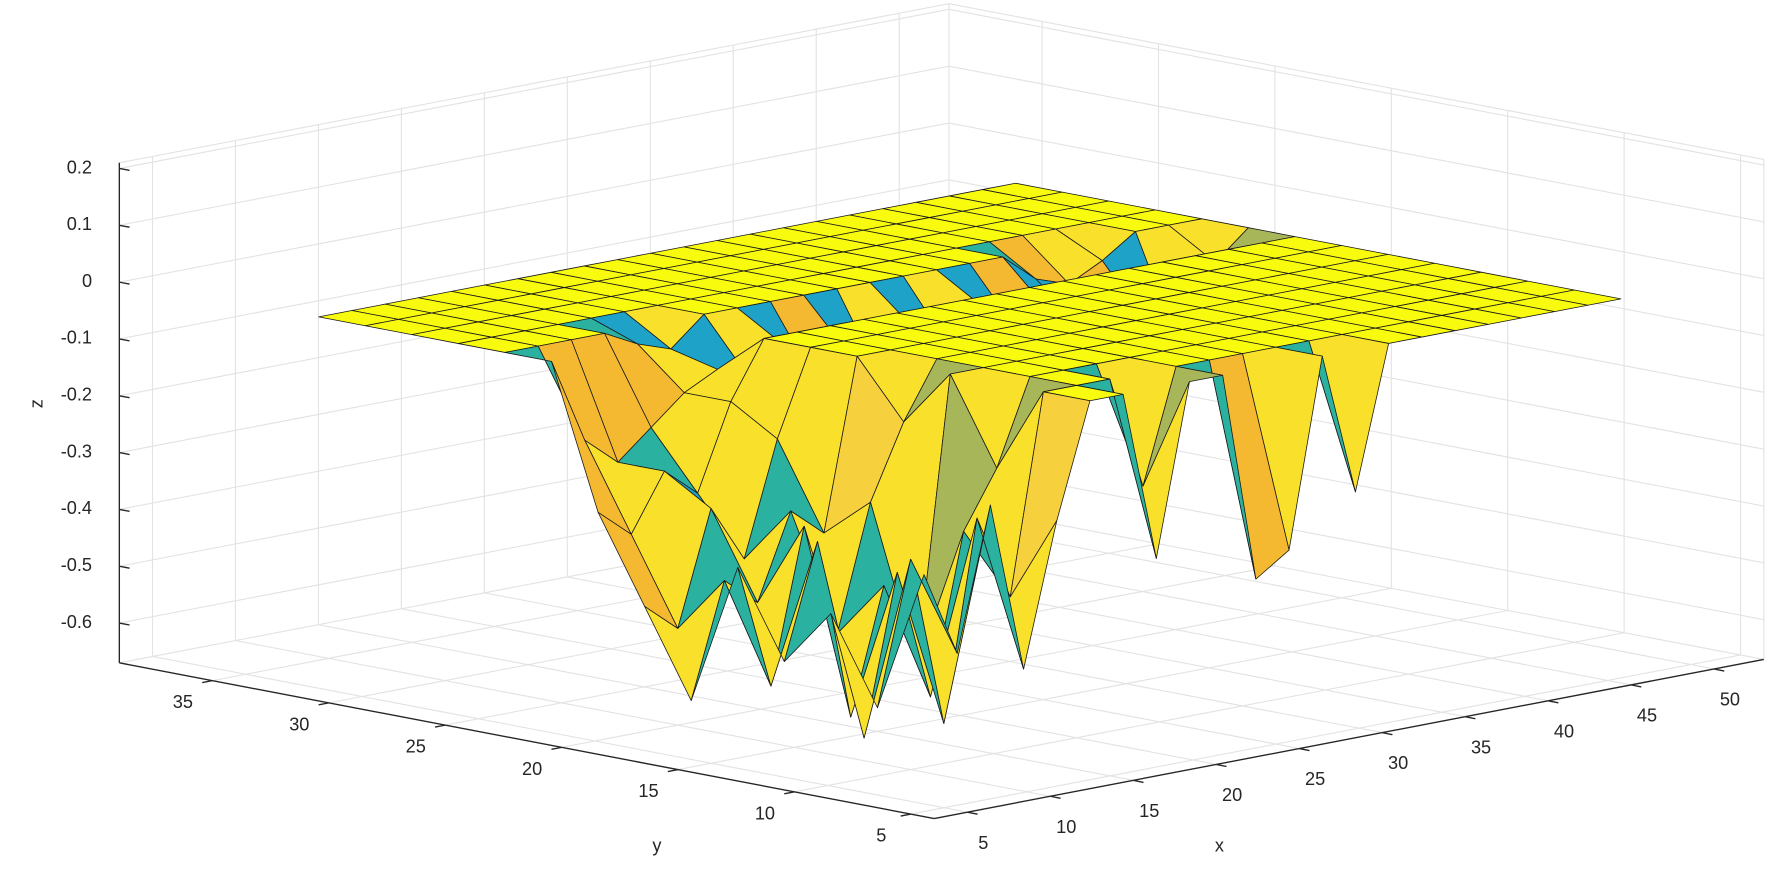 This screenshot has width=1782, height=887. What do you see at coordinates (1730, 700) in the screenshot?
I see `x-tick-label: 50` at bounding box center [1730, 700].